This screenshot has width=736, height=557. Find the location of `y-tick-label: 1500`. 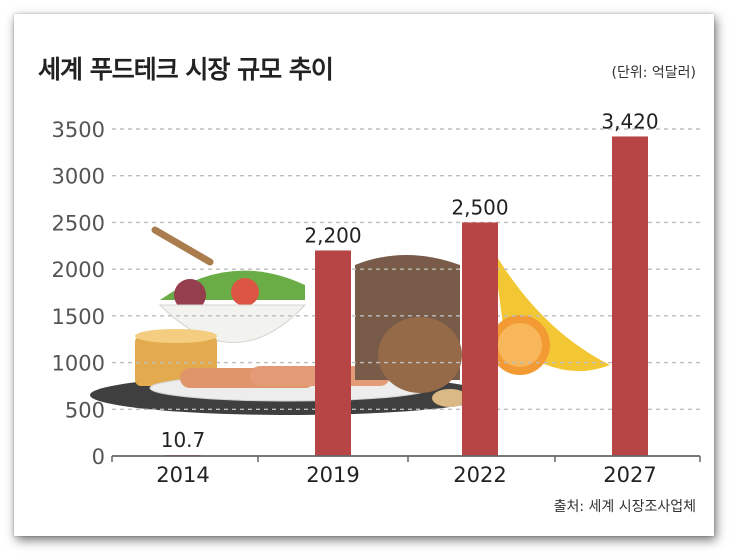

y-tick-label: 1500 is located at coordinates (78, 317).